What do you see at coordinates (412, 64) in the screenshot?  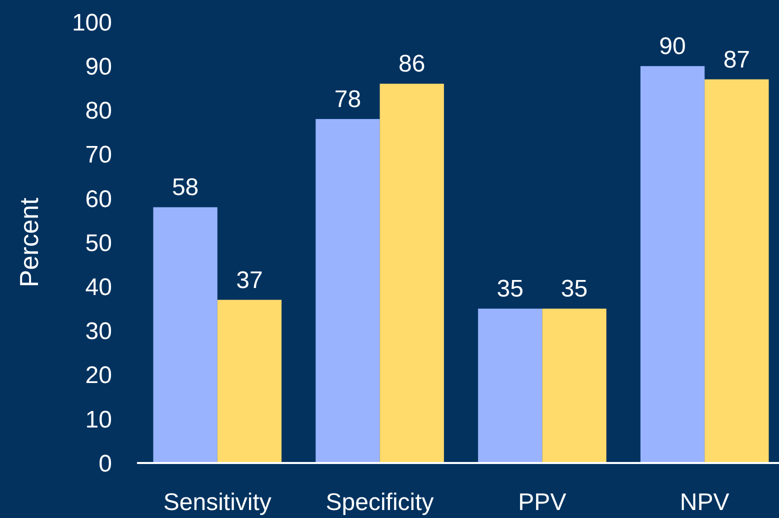 I see `data-label: 86` at bounding box center [412, 64].